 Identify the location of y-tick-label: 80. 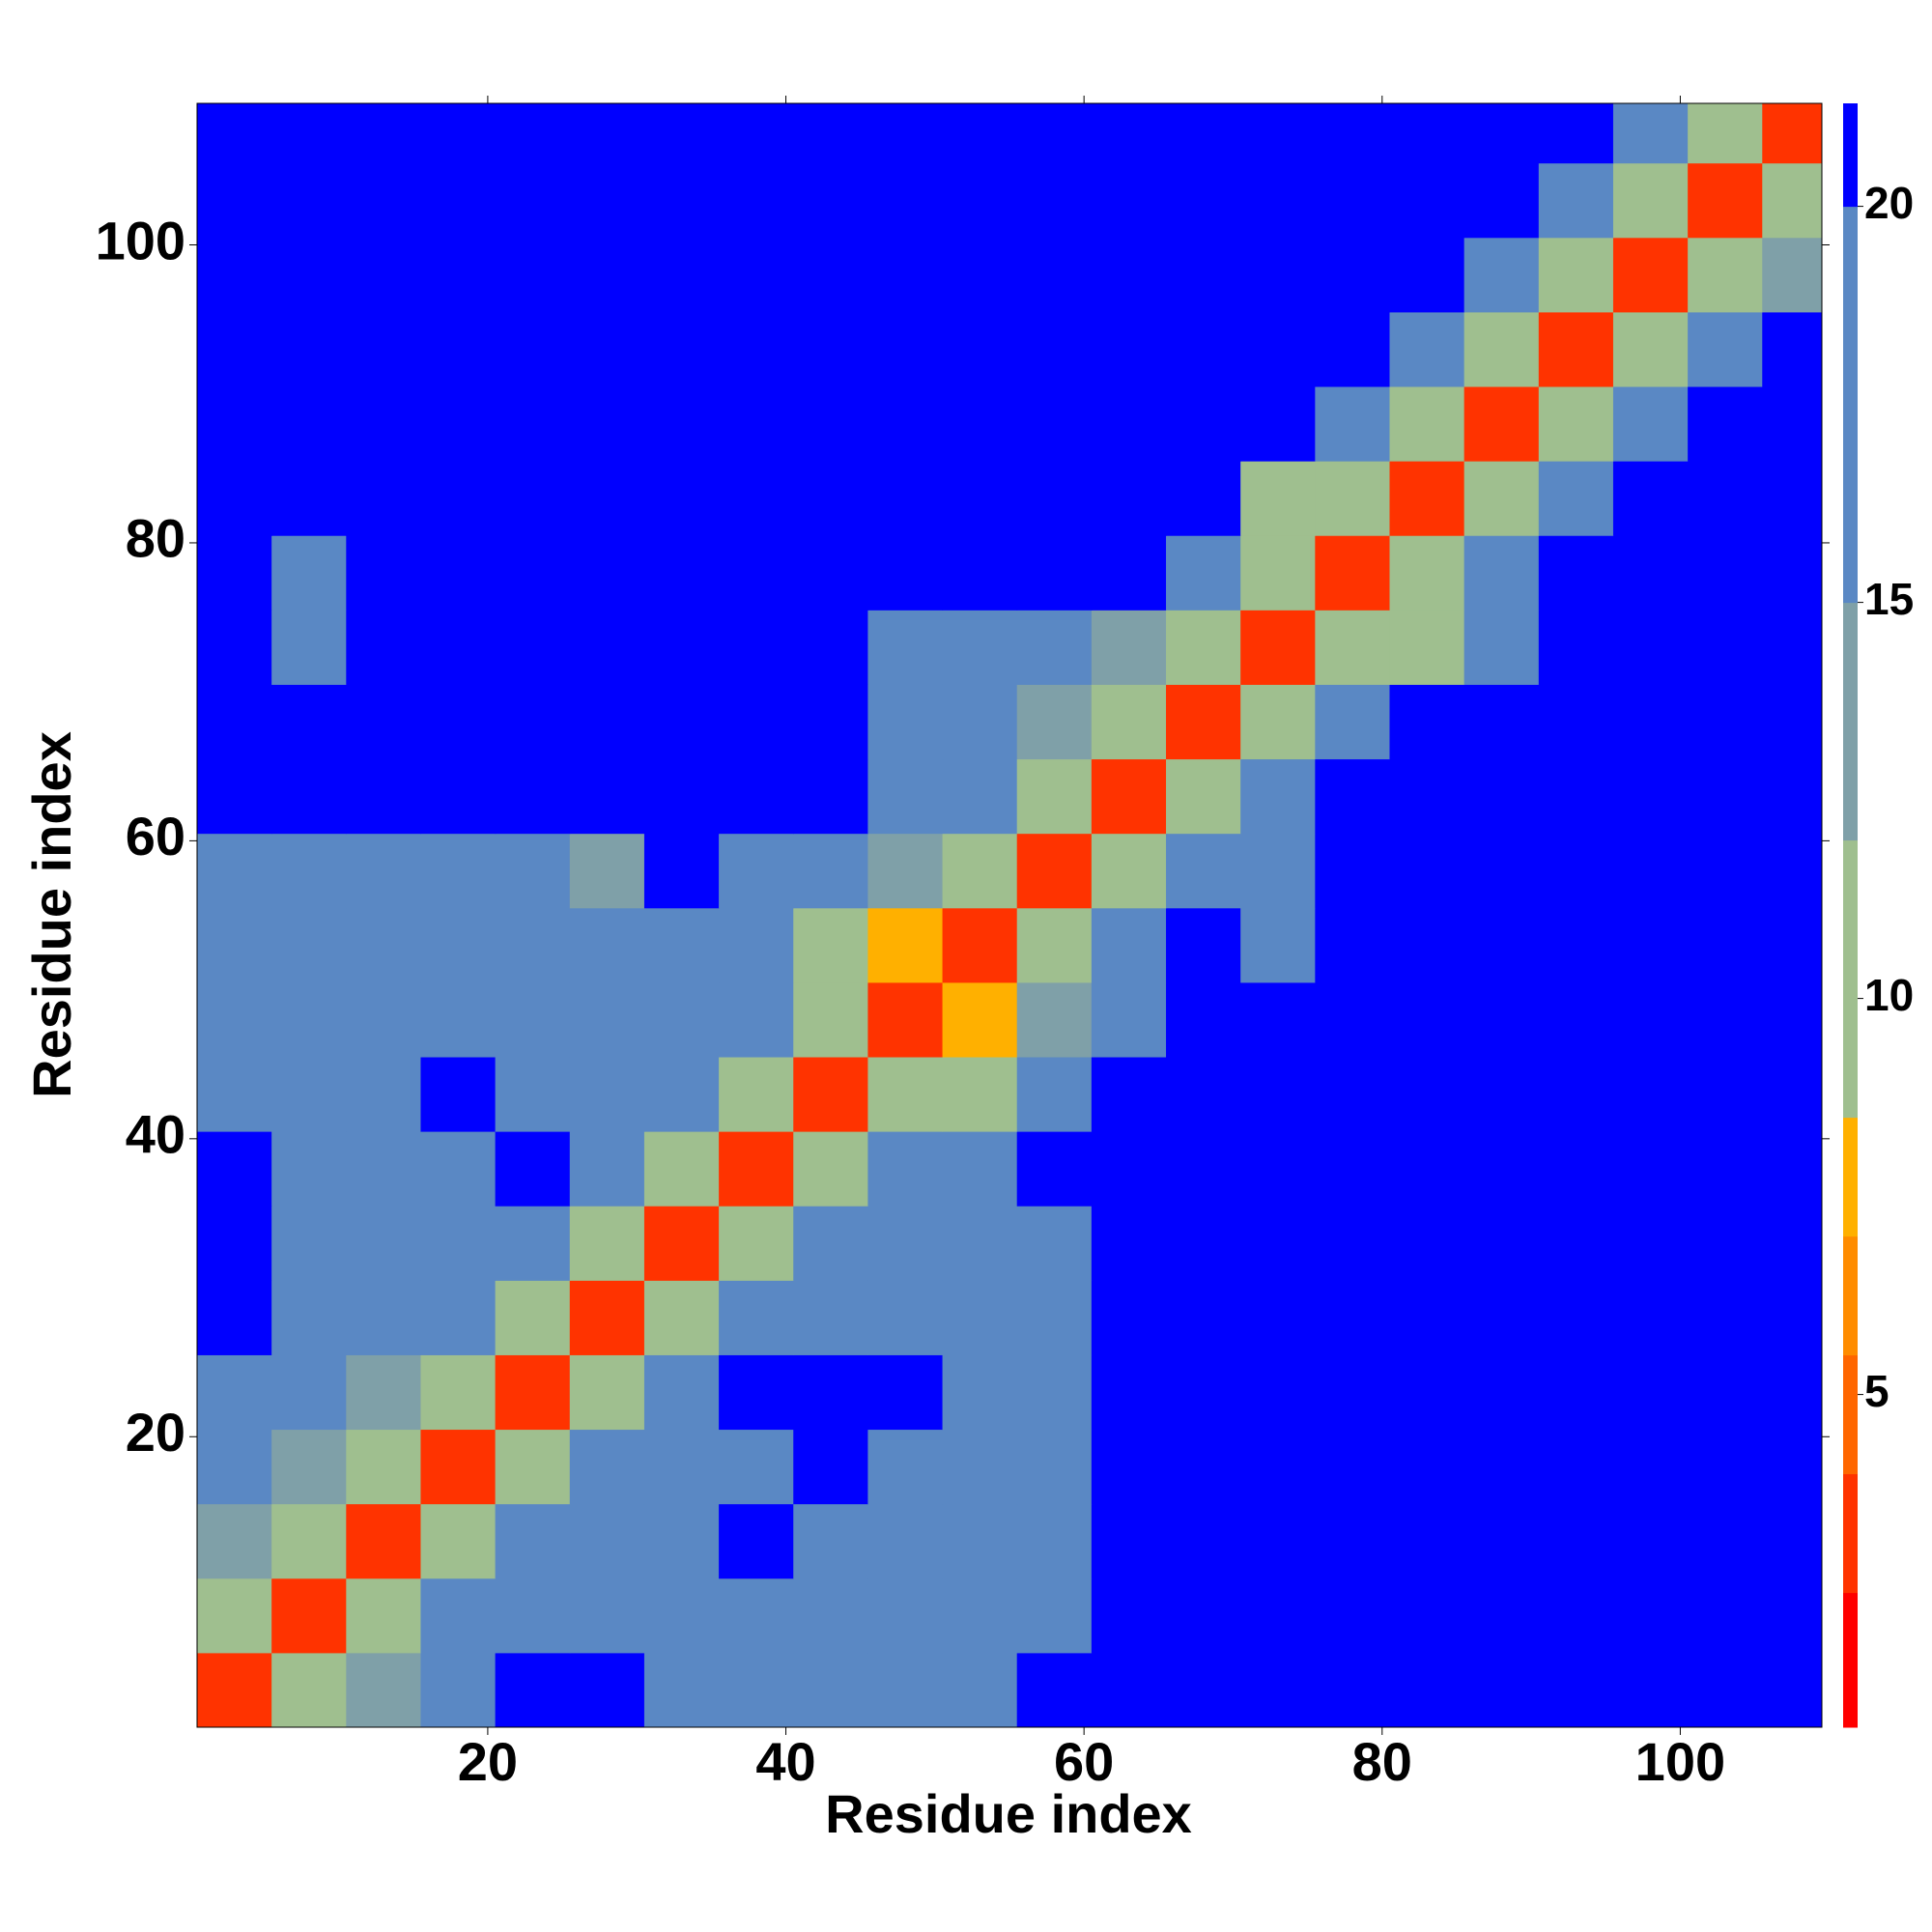
(155, 538).